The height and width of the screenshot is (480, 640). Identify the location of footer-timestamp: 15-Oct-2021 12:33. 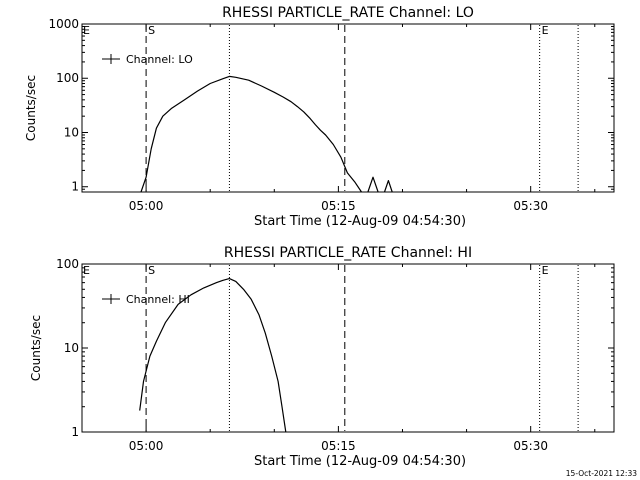
(601, 473).